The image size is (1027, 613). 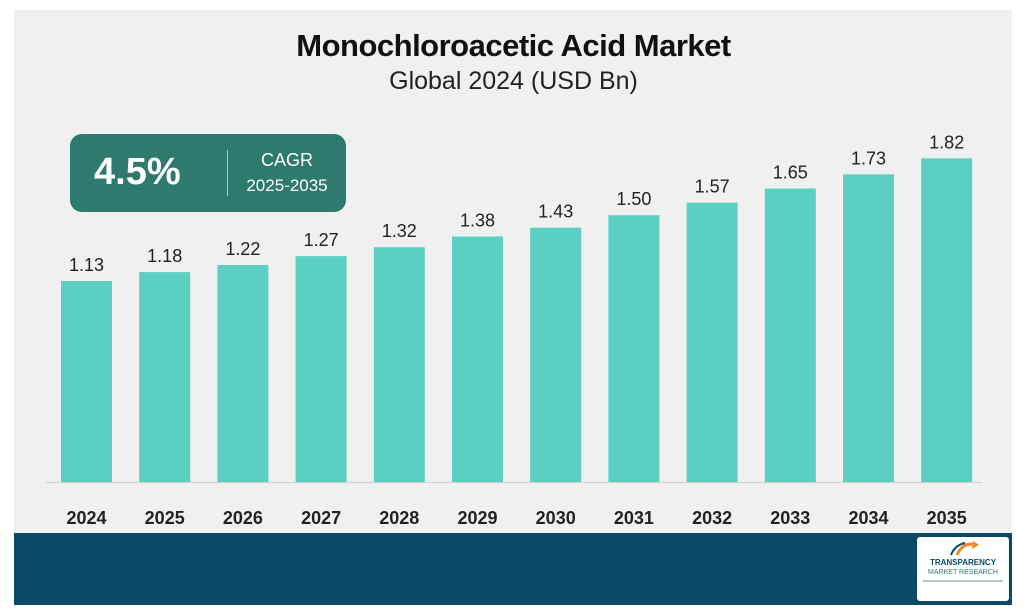 What do you see at coordinates (868, 158) in the screenshot?
I see `value-label-2034: 1.73` at bounding box center [868, 158].